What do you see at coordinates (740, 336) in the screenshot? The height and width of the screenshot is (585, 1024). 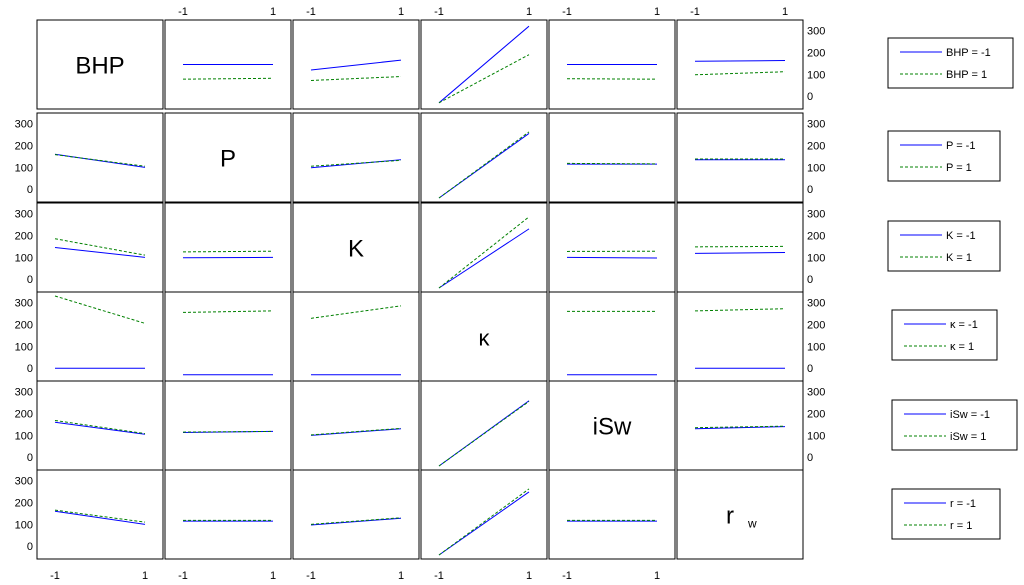 I see `panel-frame-r3-c5` at bounding box center [740, 336].